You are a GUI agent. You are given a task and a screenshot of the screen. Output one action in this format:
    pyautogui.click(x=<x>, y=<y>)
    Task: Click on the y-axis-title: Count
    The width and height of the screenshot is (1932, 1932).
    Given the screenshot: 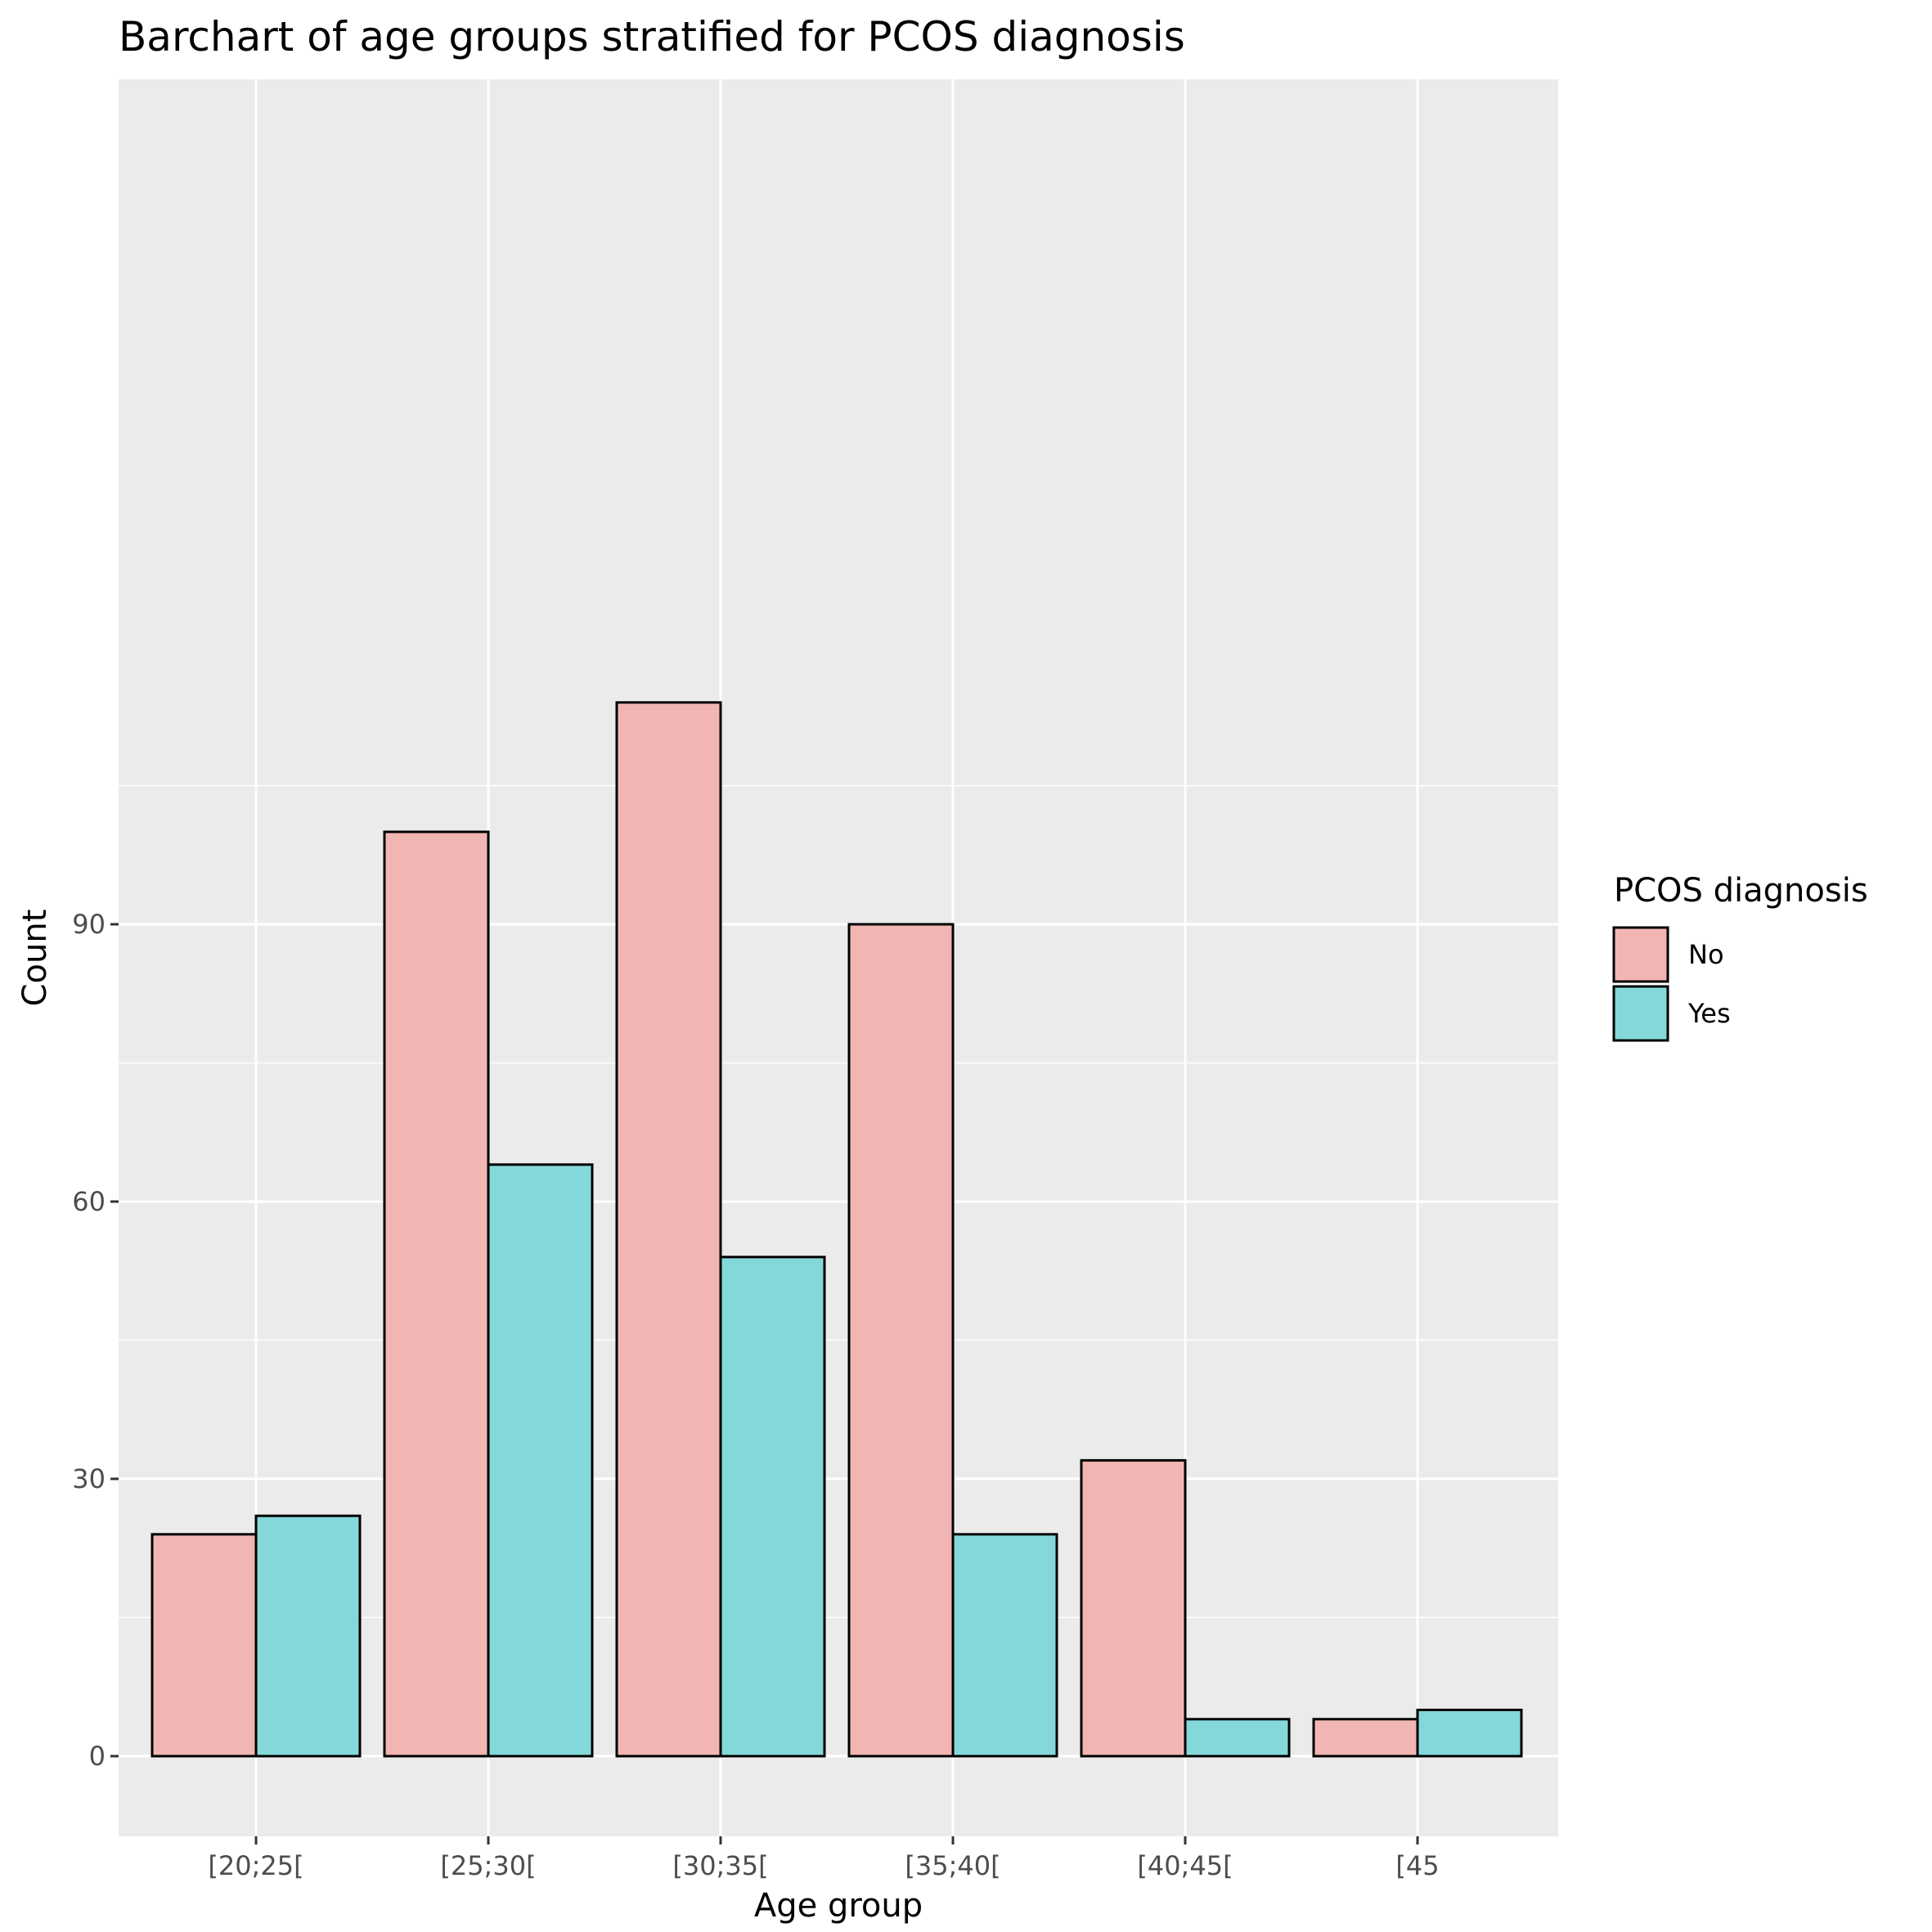 What is the action you would take?
    pyautogui.click(x=35, y=959)
    